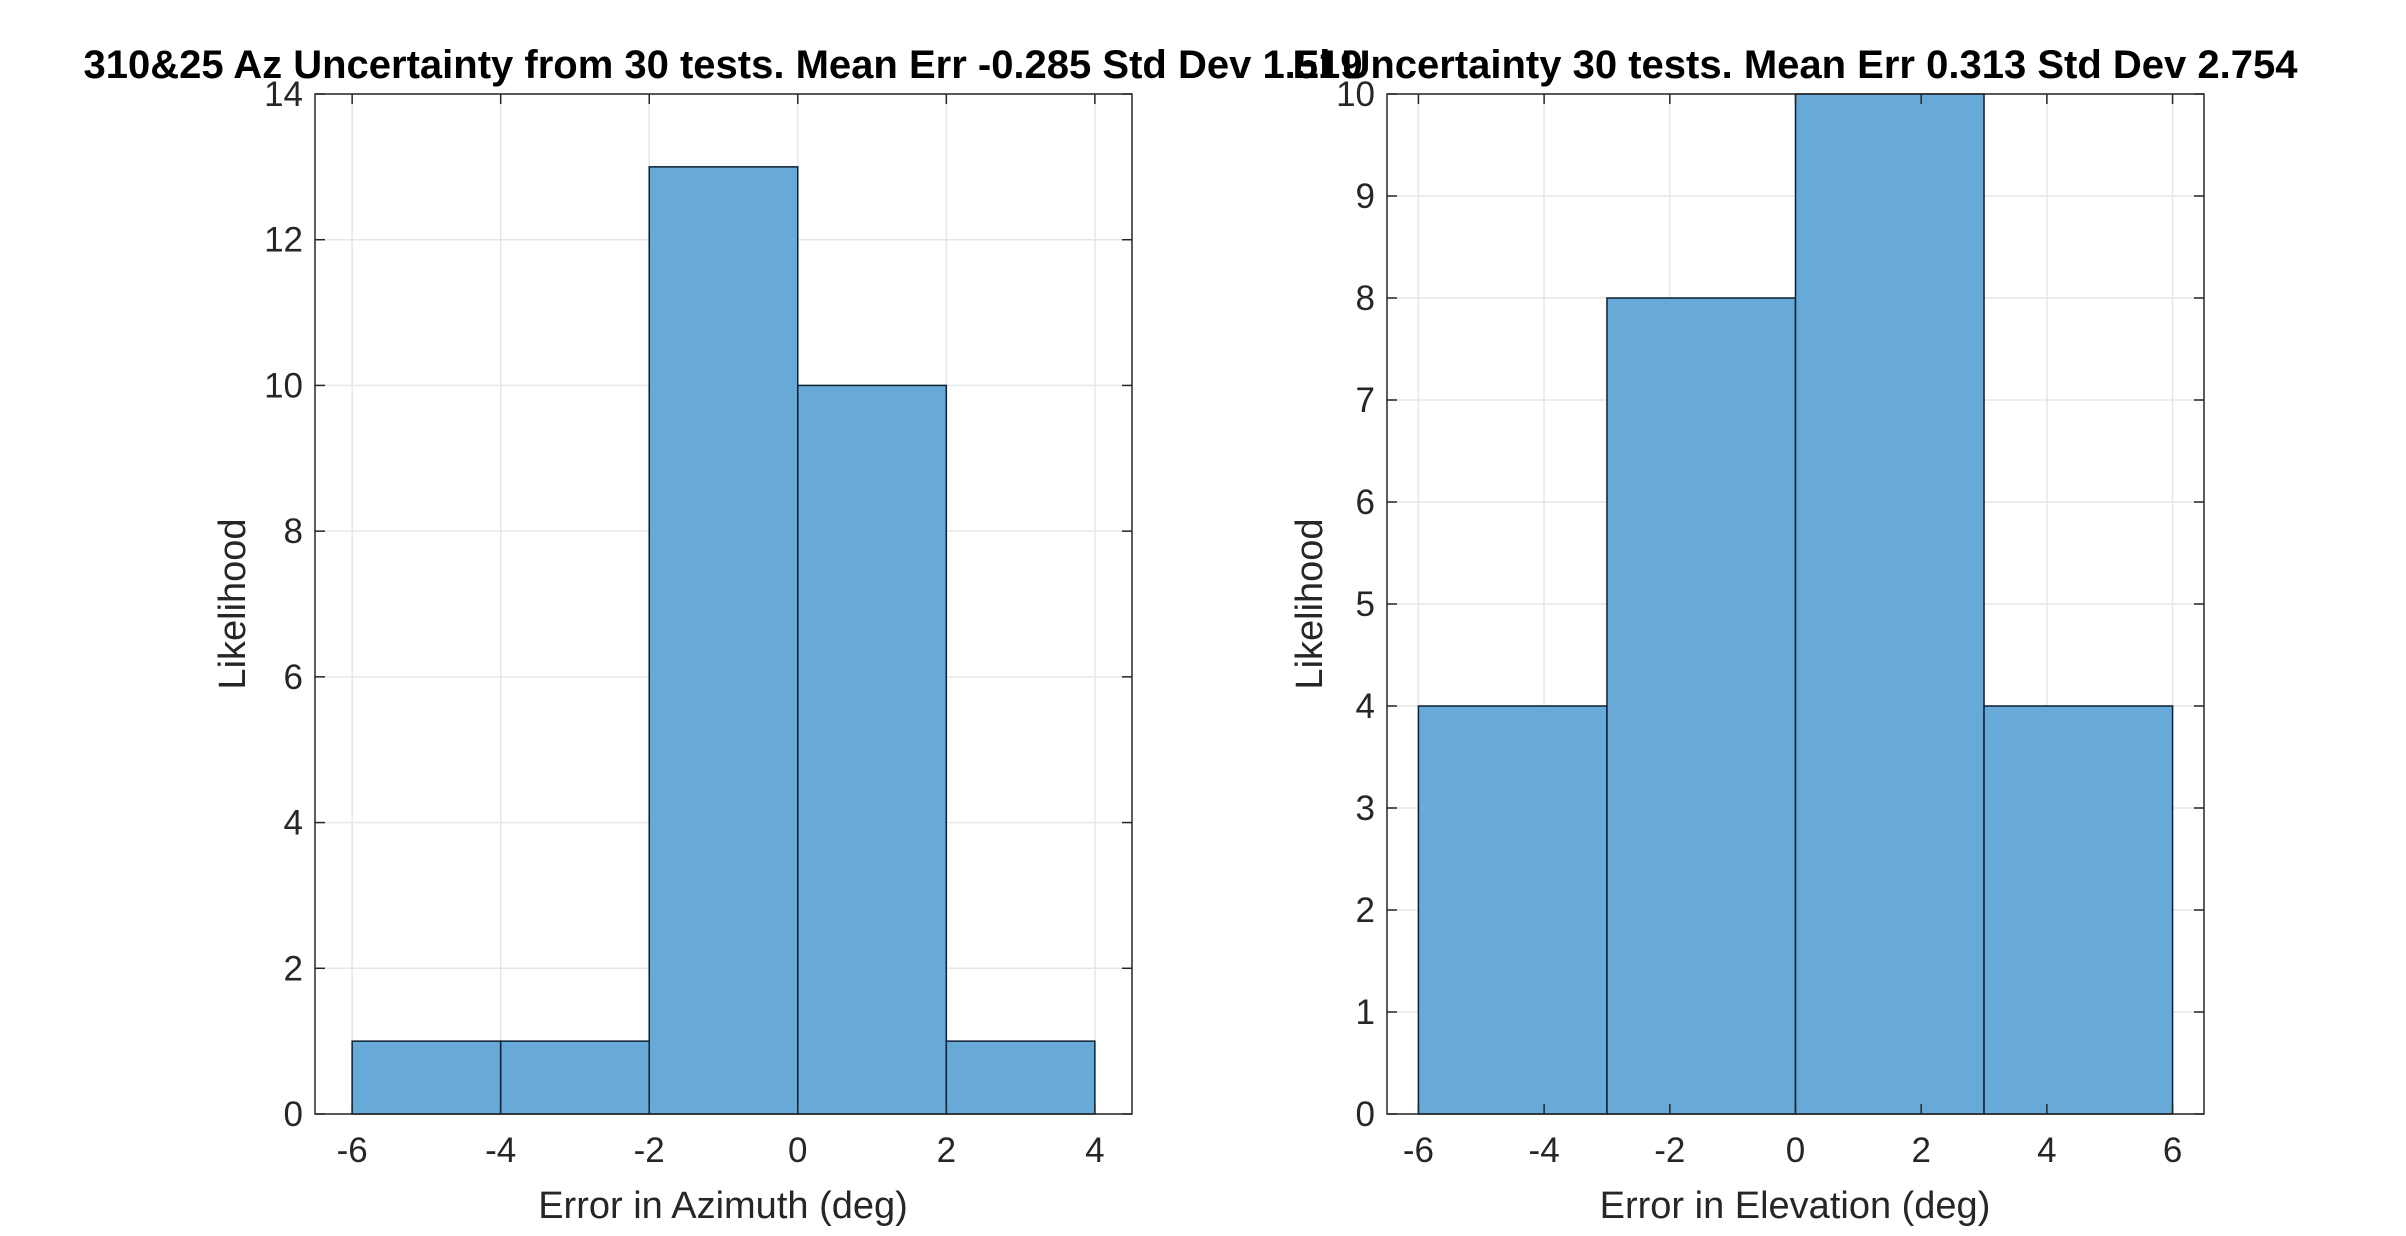  What do you see at coordinates (946, 1150) in the screenshot?
I see `azimuth-x-tick-label: 2` at bounding box center [946, 1150].